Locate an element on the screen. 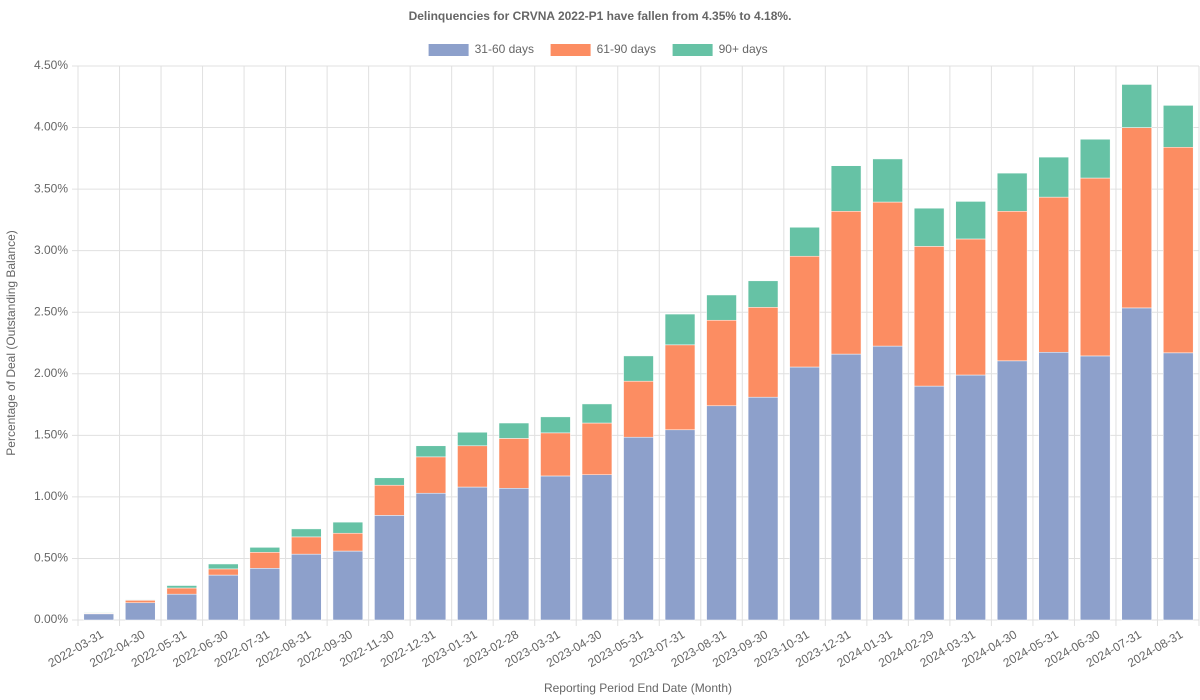 Image resolution: width=1200 pixels, height=700 pixels. y-tick-label: 4.00% is located at coordinates (51, 127).